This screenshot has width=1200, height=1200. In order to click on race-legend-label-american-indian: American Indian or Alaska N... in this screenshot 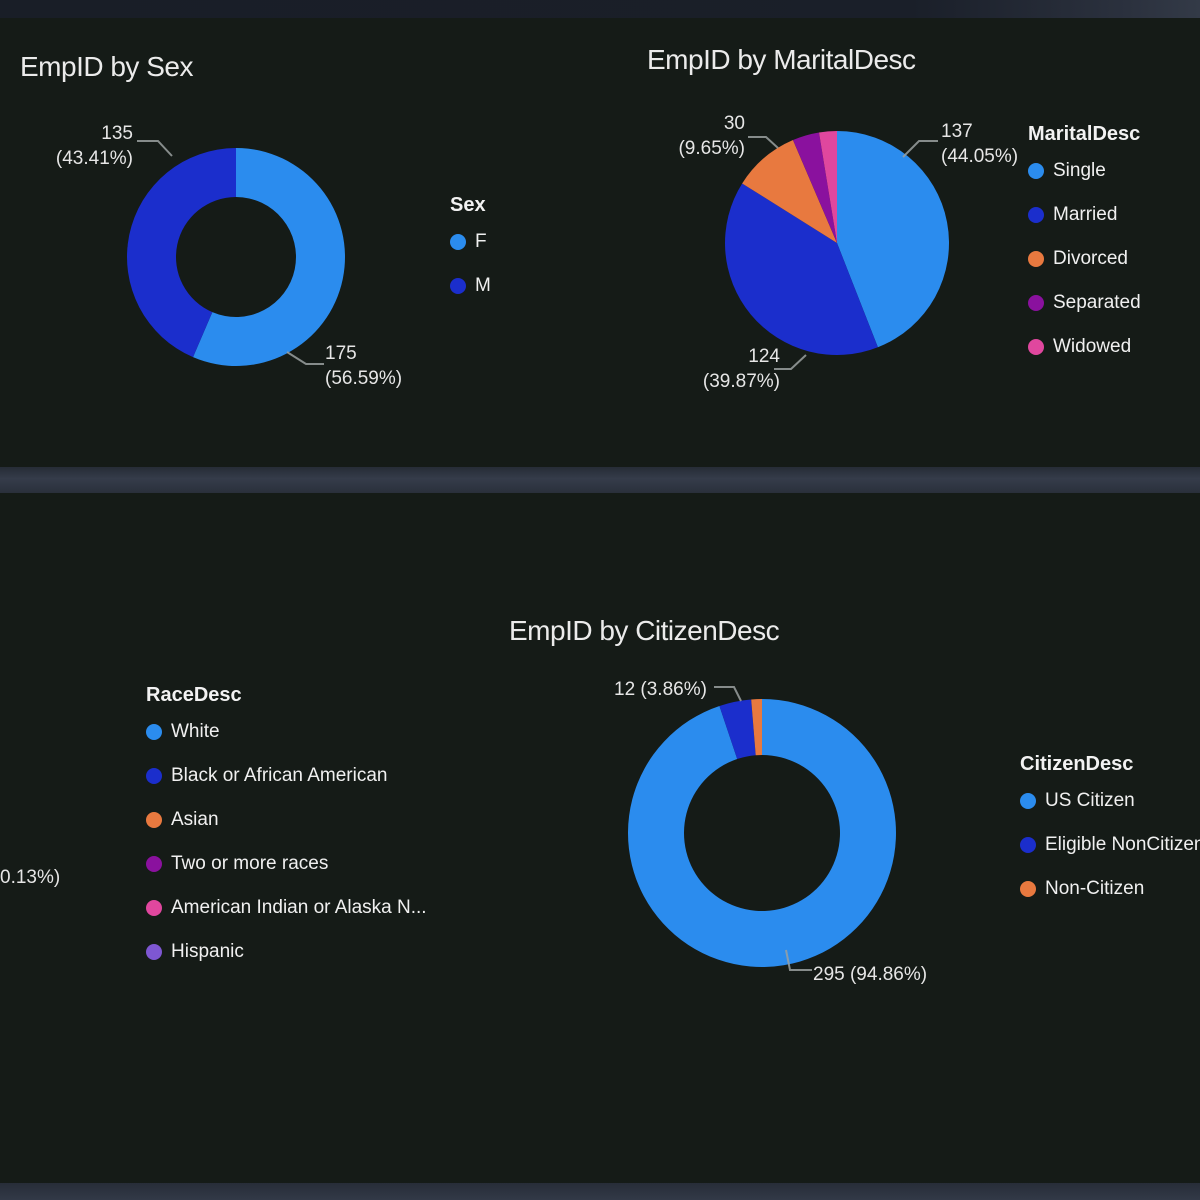, I will do `click(299, 907)`.